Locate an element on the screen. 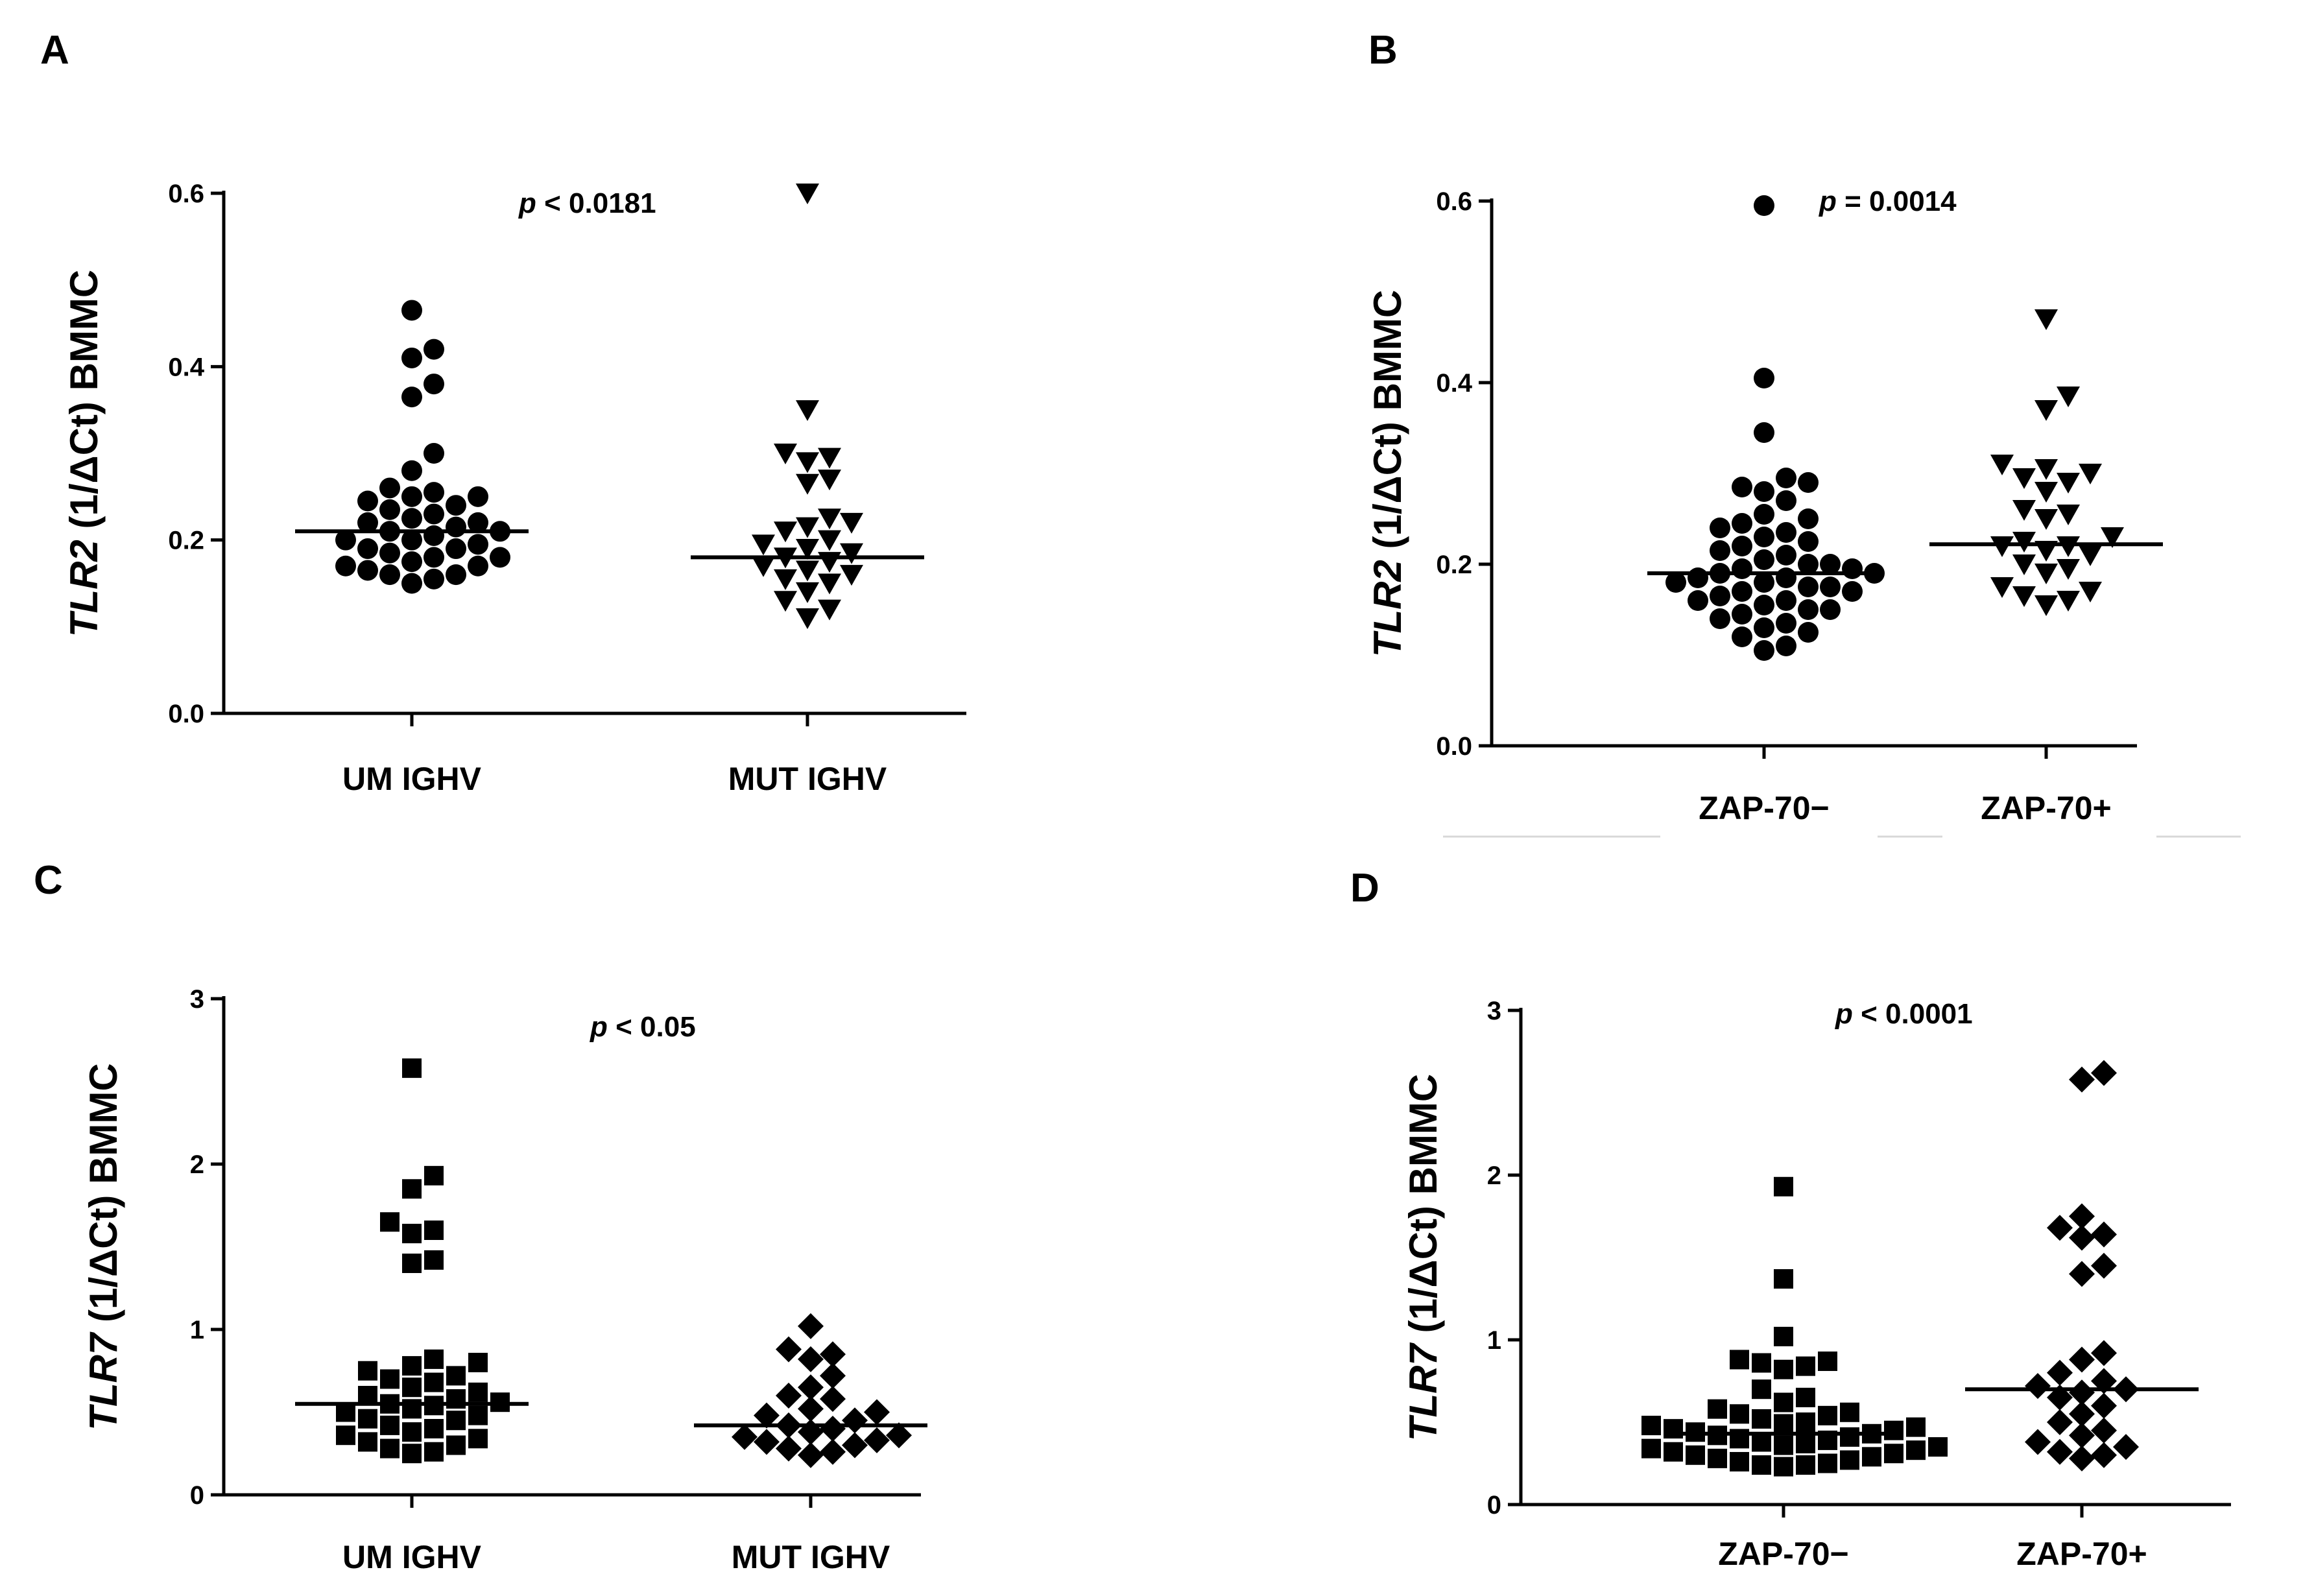  y-tick-label: 2 is located at coordinates (1494, 1175).